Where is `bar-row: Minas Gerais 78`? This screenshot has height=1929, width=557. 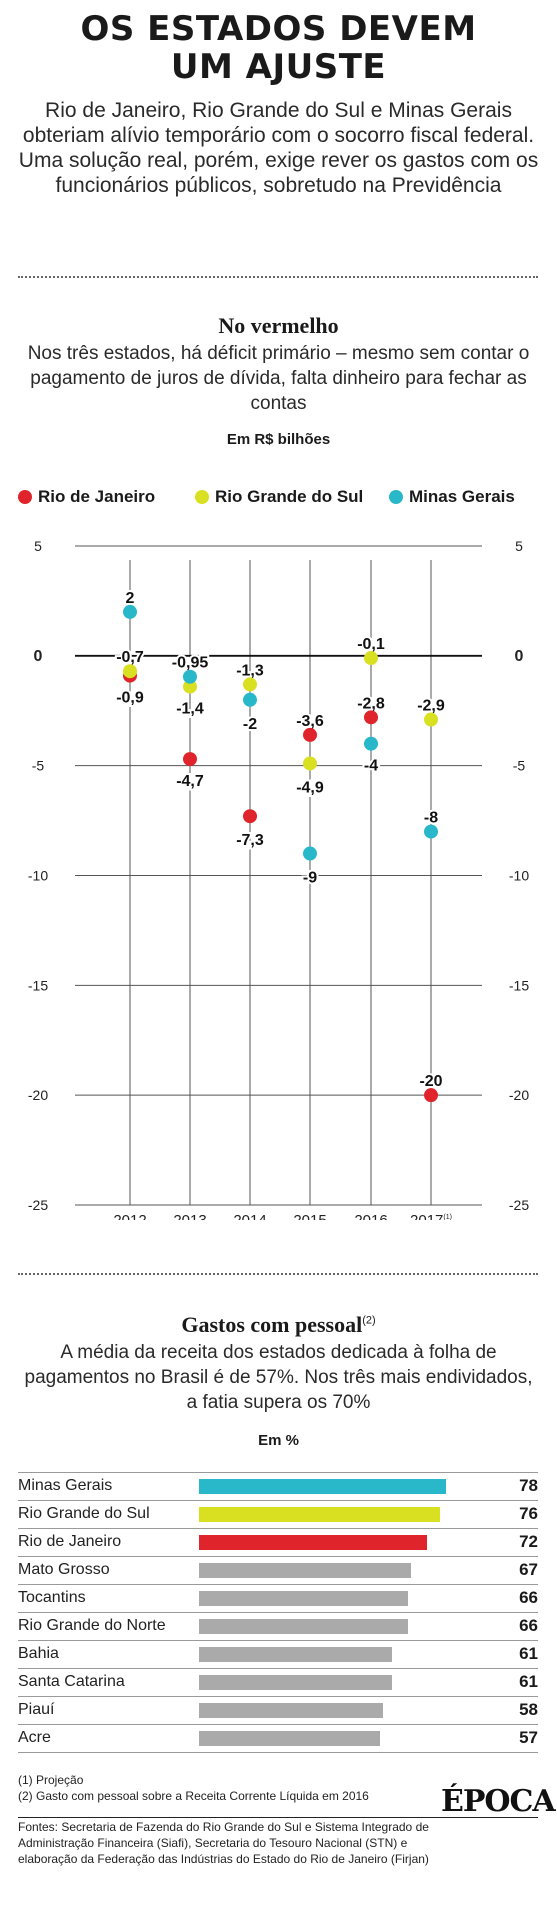 bar-row: Minas Gerais 78 is located at coordinates (278, 1486).